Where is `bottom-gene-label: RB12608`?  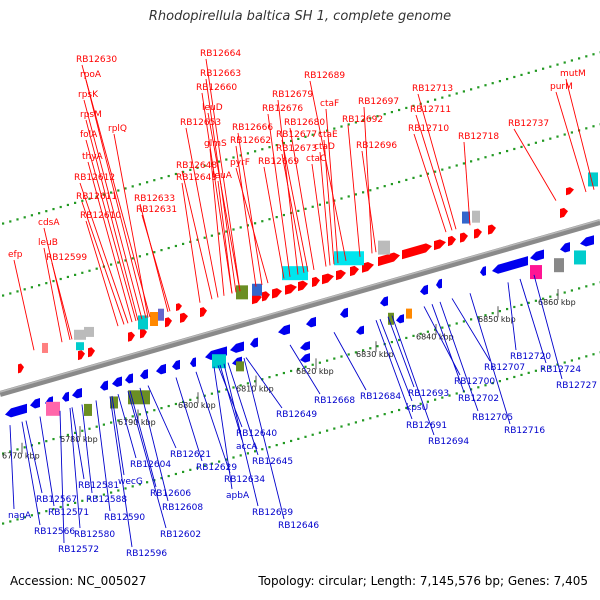
bottom-gene-label: RB12608 is located at coordinates (182, 508).